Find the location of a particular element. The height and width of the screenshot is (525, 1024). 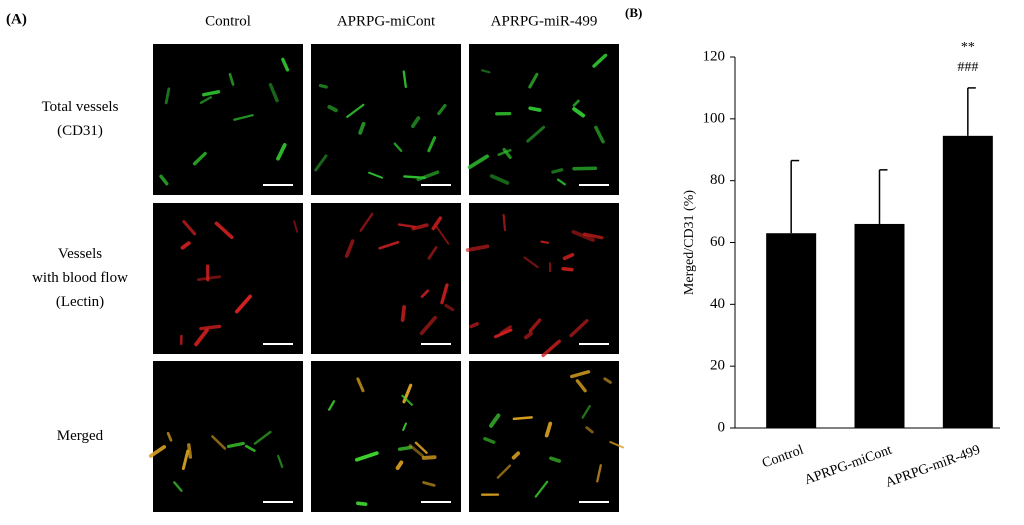

x-tick-label: APRPG-miCont is located at coordinates (848, 466).